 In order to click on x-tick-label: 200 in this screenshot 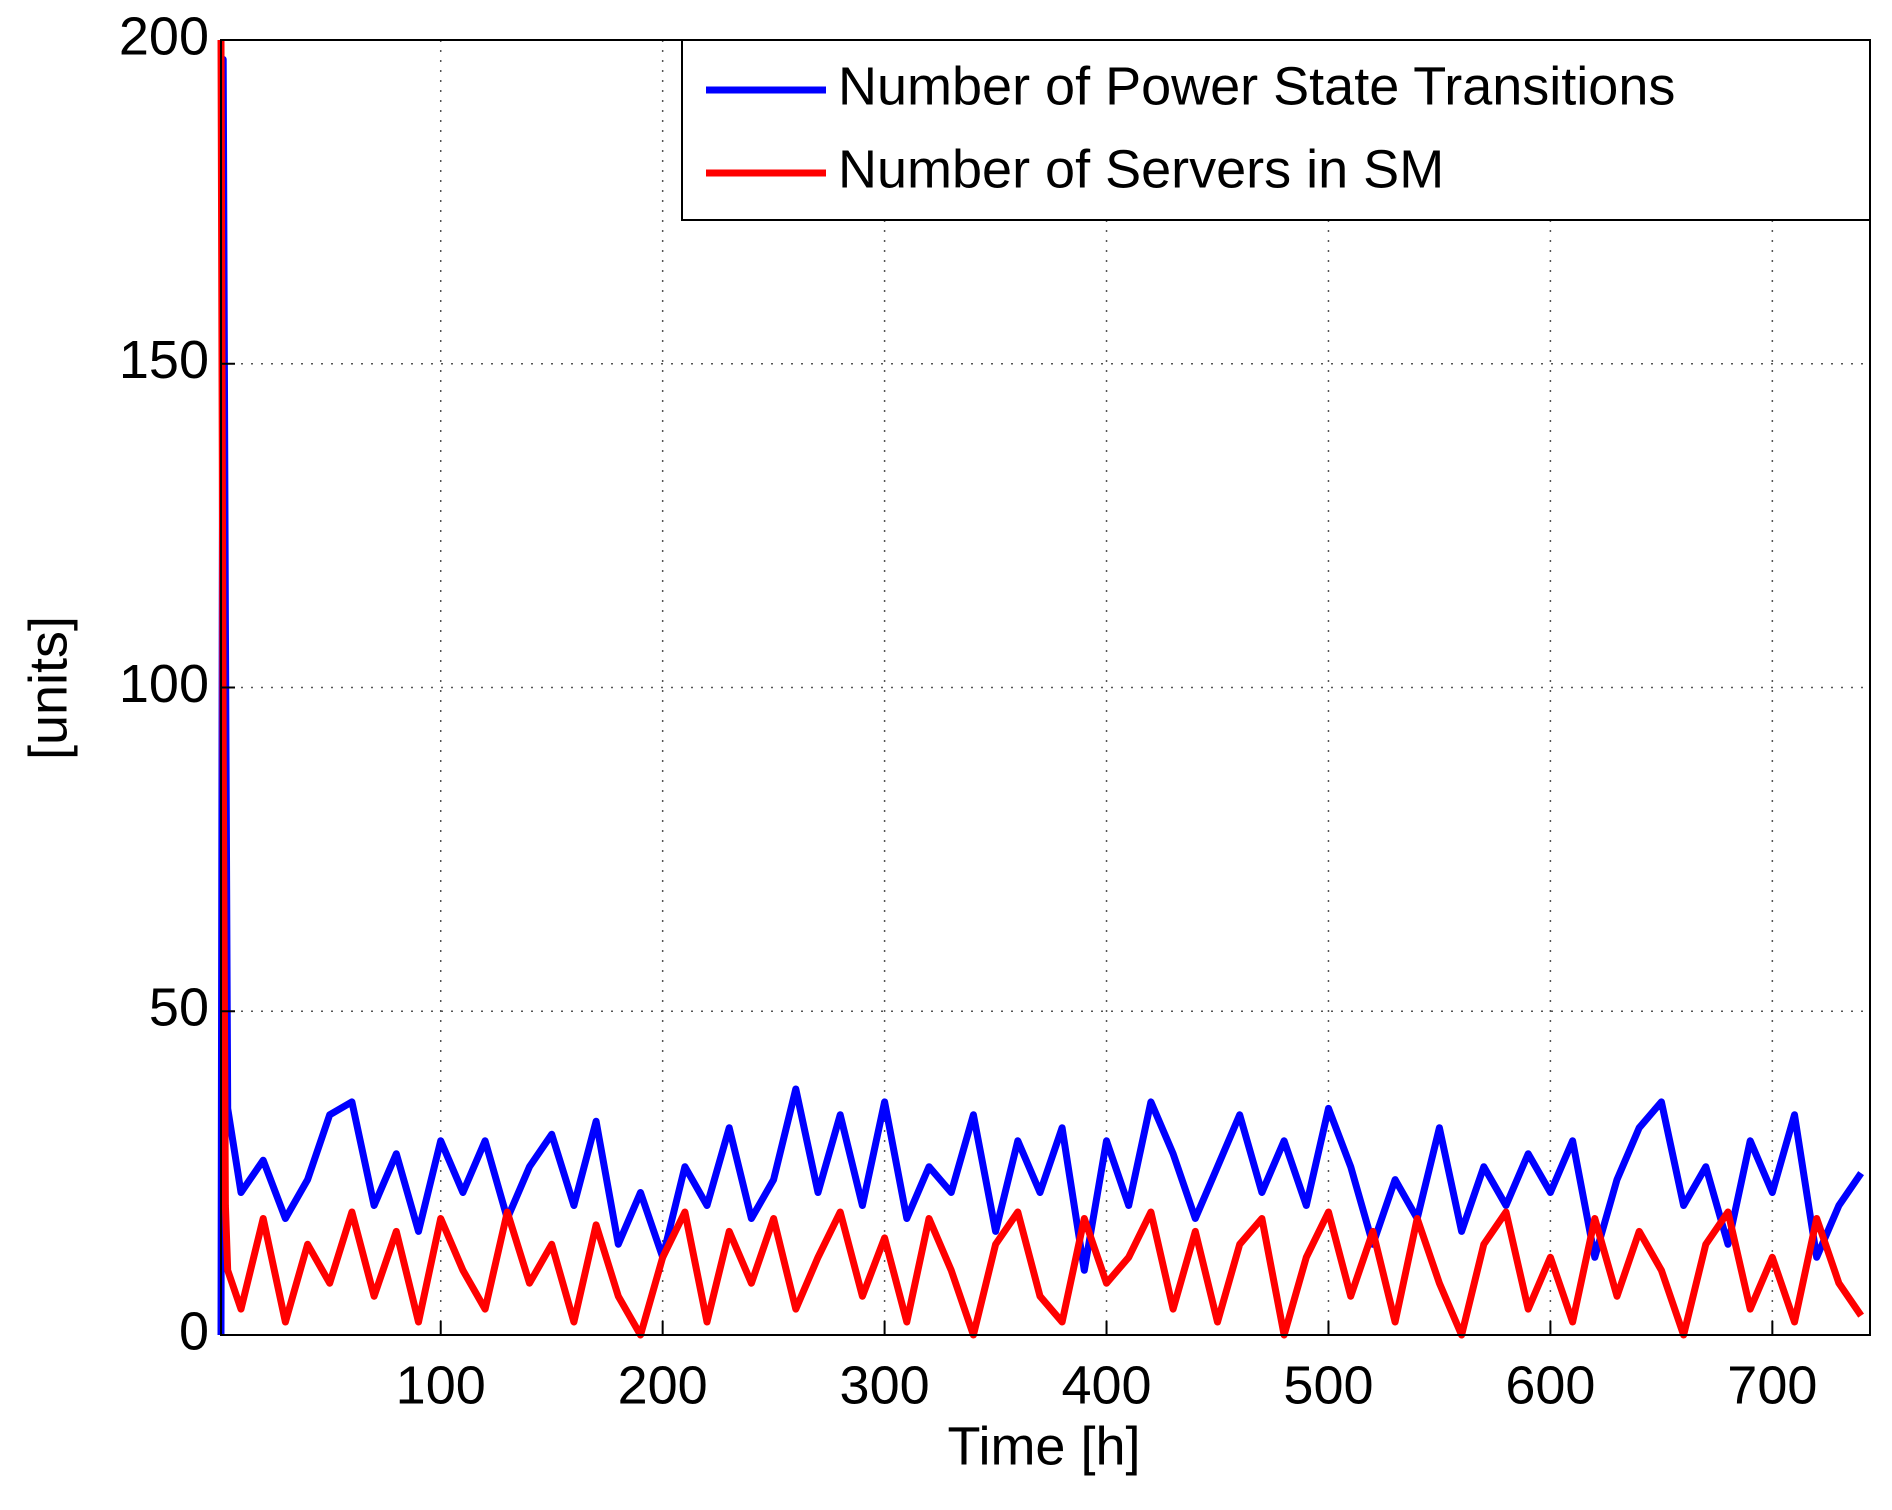, I will do `click(663, 1385)`.